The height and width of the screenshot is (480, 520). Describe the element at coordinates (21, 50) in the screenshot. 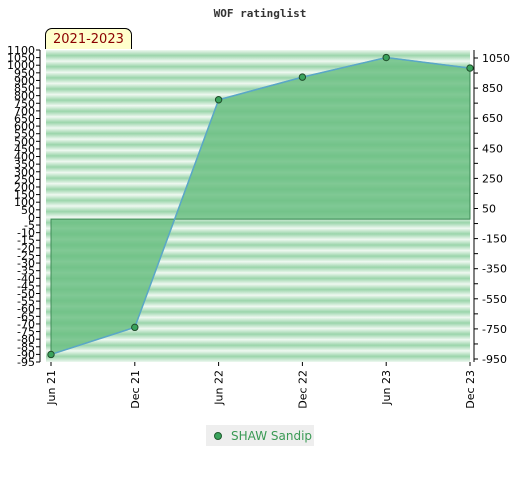

I see `y-tick-label-left: 1100` at that location.